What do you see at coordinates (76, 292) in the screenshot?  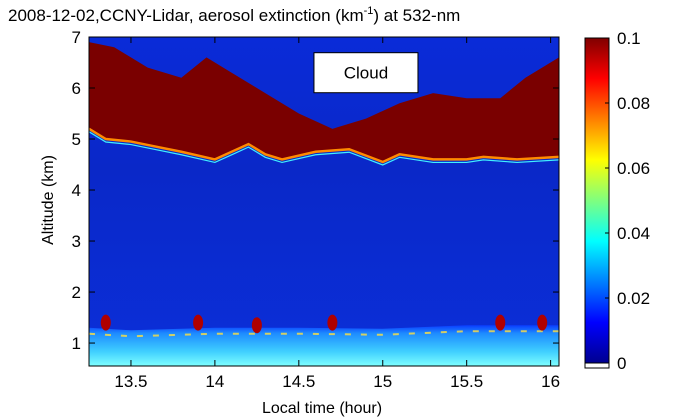 I see `y-tick-label: 2` at bounding box center [76, 292].